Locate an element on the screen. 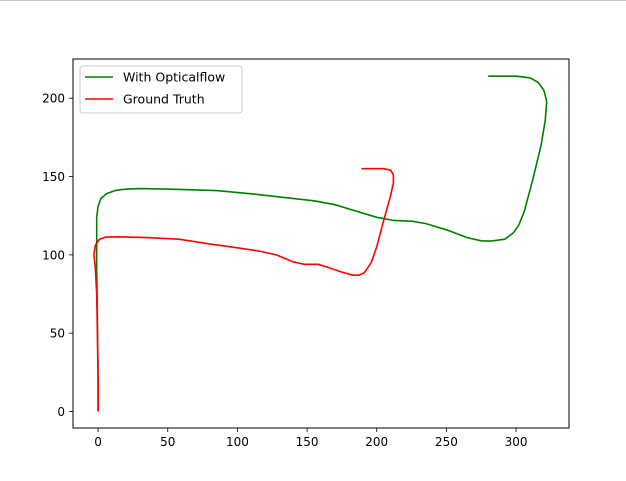  x-tick-label: 250 is located at coordinates (446, 442).